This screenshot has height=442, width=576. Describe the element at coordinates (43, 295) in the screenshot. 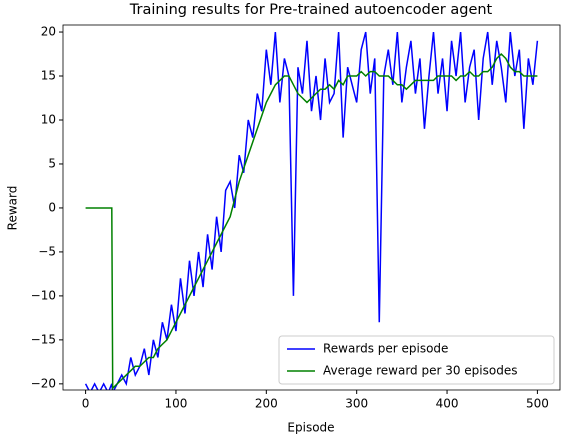

I see `y-tick-label: −10` at that location.